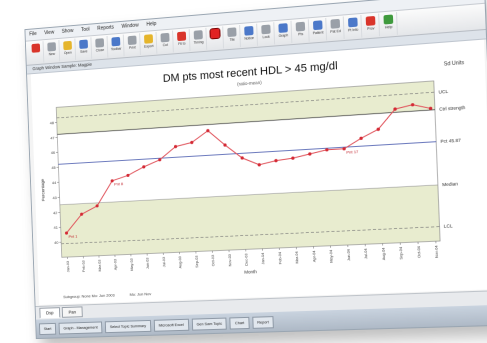  What do you see at coordinates (401, 253) in the screenshot?
I see `x-tick-label: Sep-04` at bounding box center [401, 253].